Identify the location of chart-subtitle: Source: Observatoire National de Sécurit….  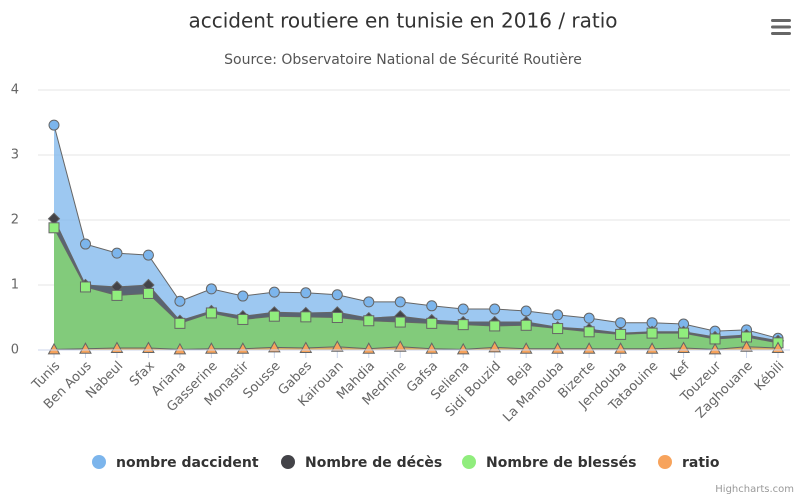
(403, 60).